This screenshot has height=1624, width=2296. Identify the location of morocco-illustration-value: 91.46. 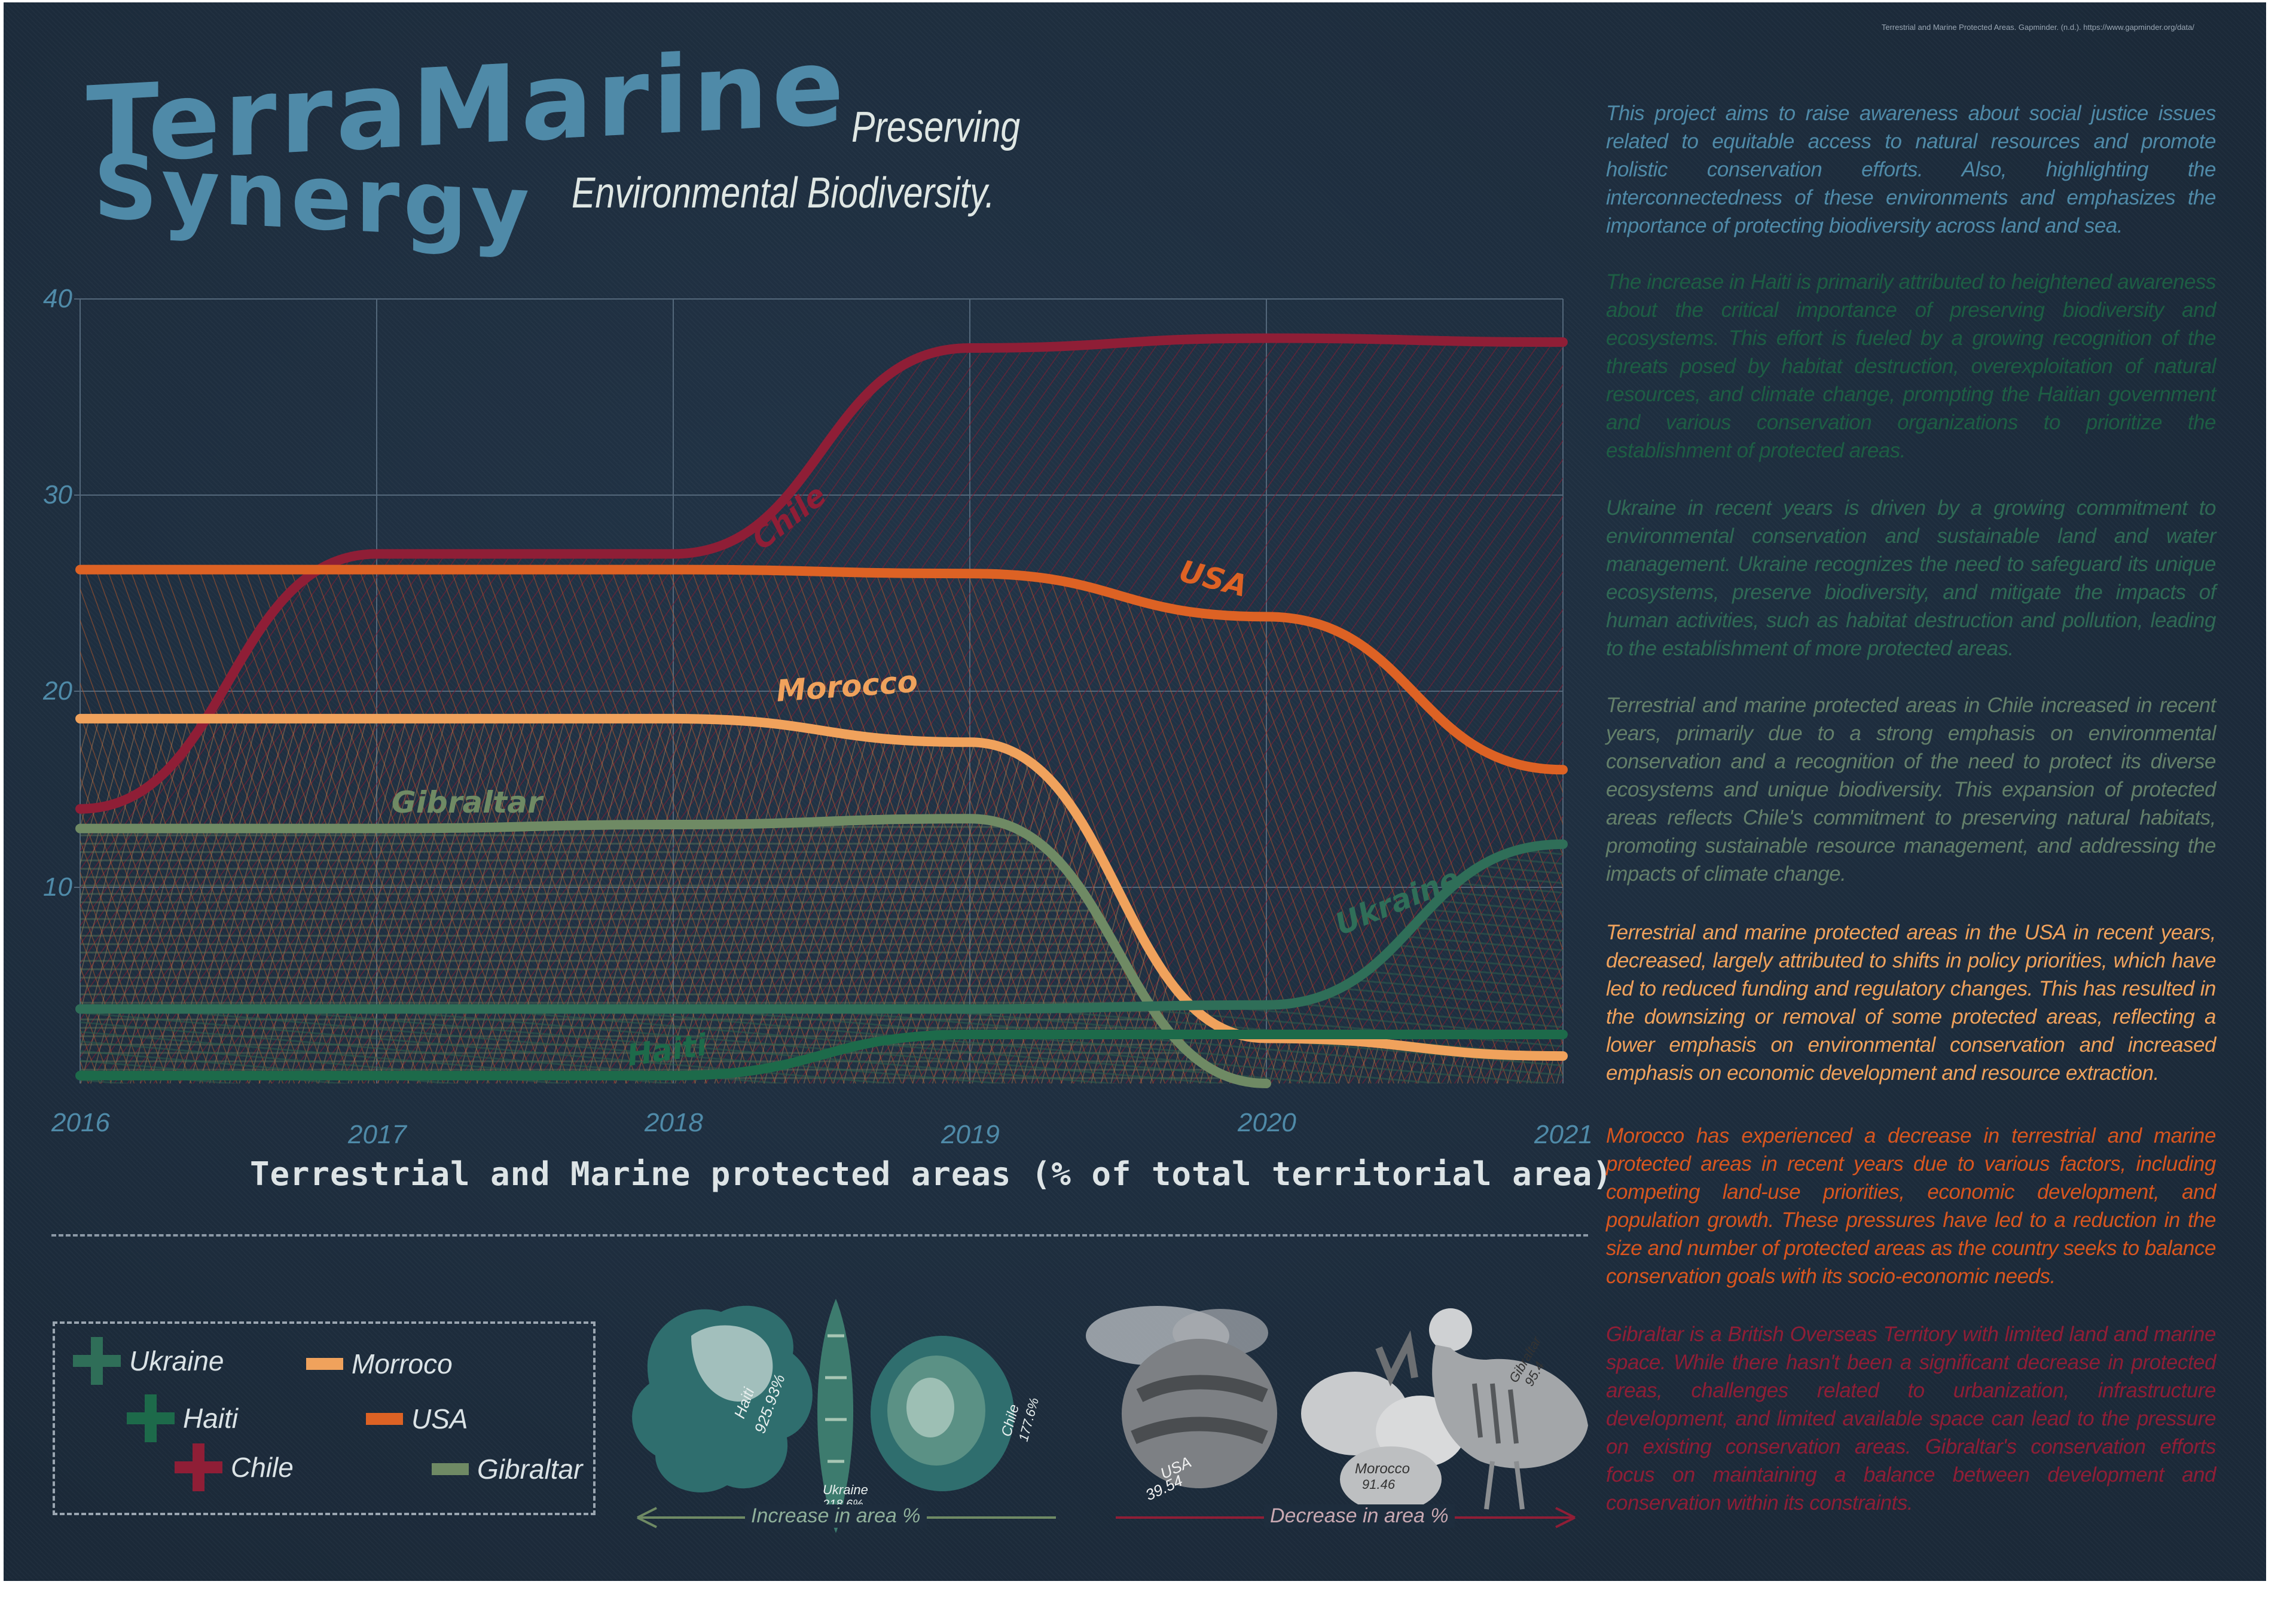
(1379, 1484).